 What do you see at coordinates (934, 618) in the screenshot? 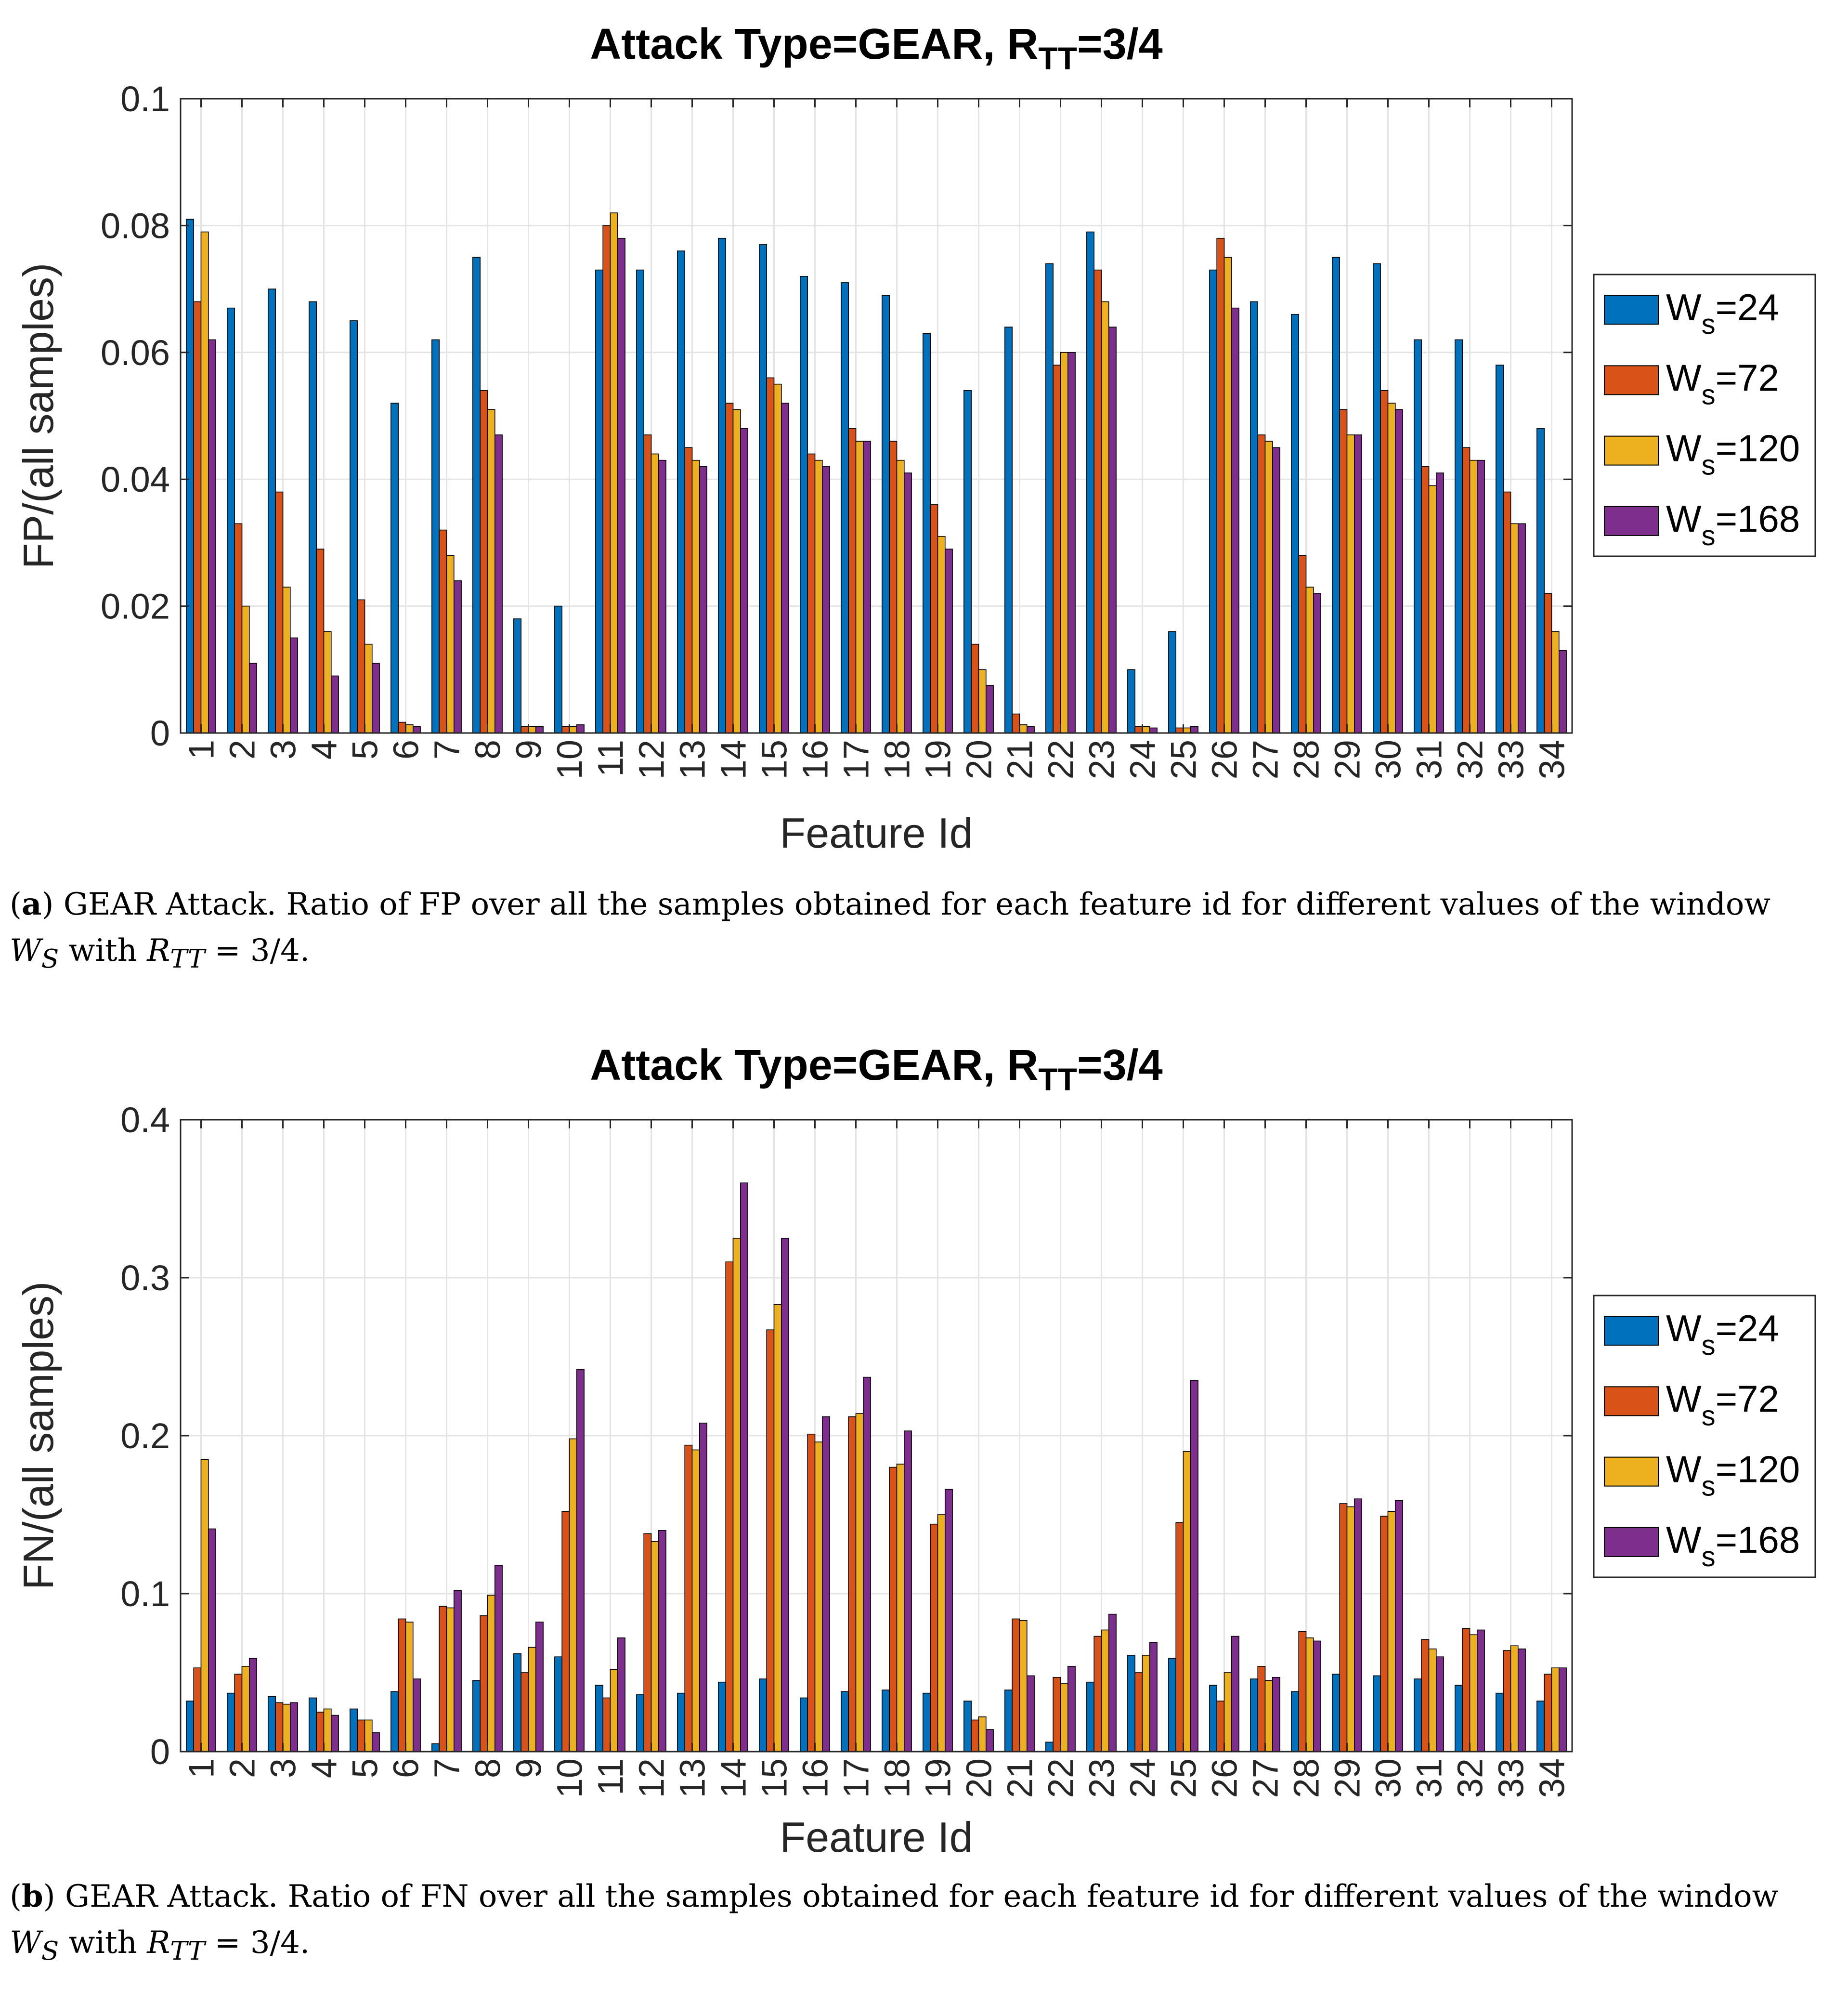
I see `bar-fp-s2-f19` at bounding box center [934, 618].